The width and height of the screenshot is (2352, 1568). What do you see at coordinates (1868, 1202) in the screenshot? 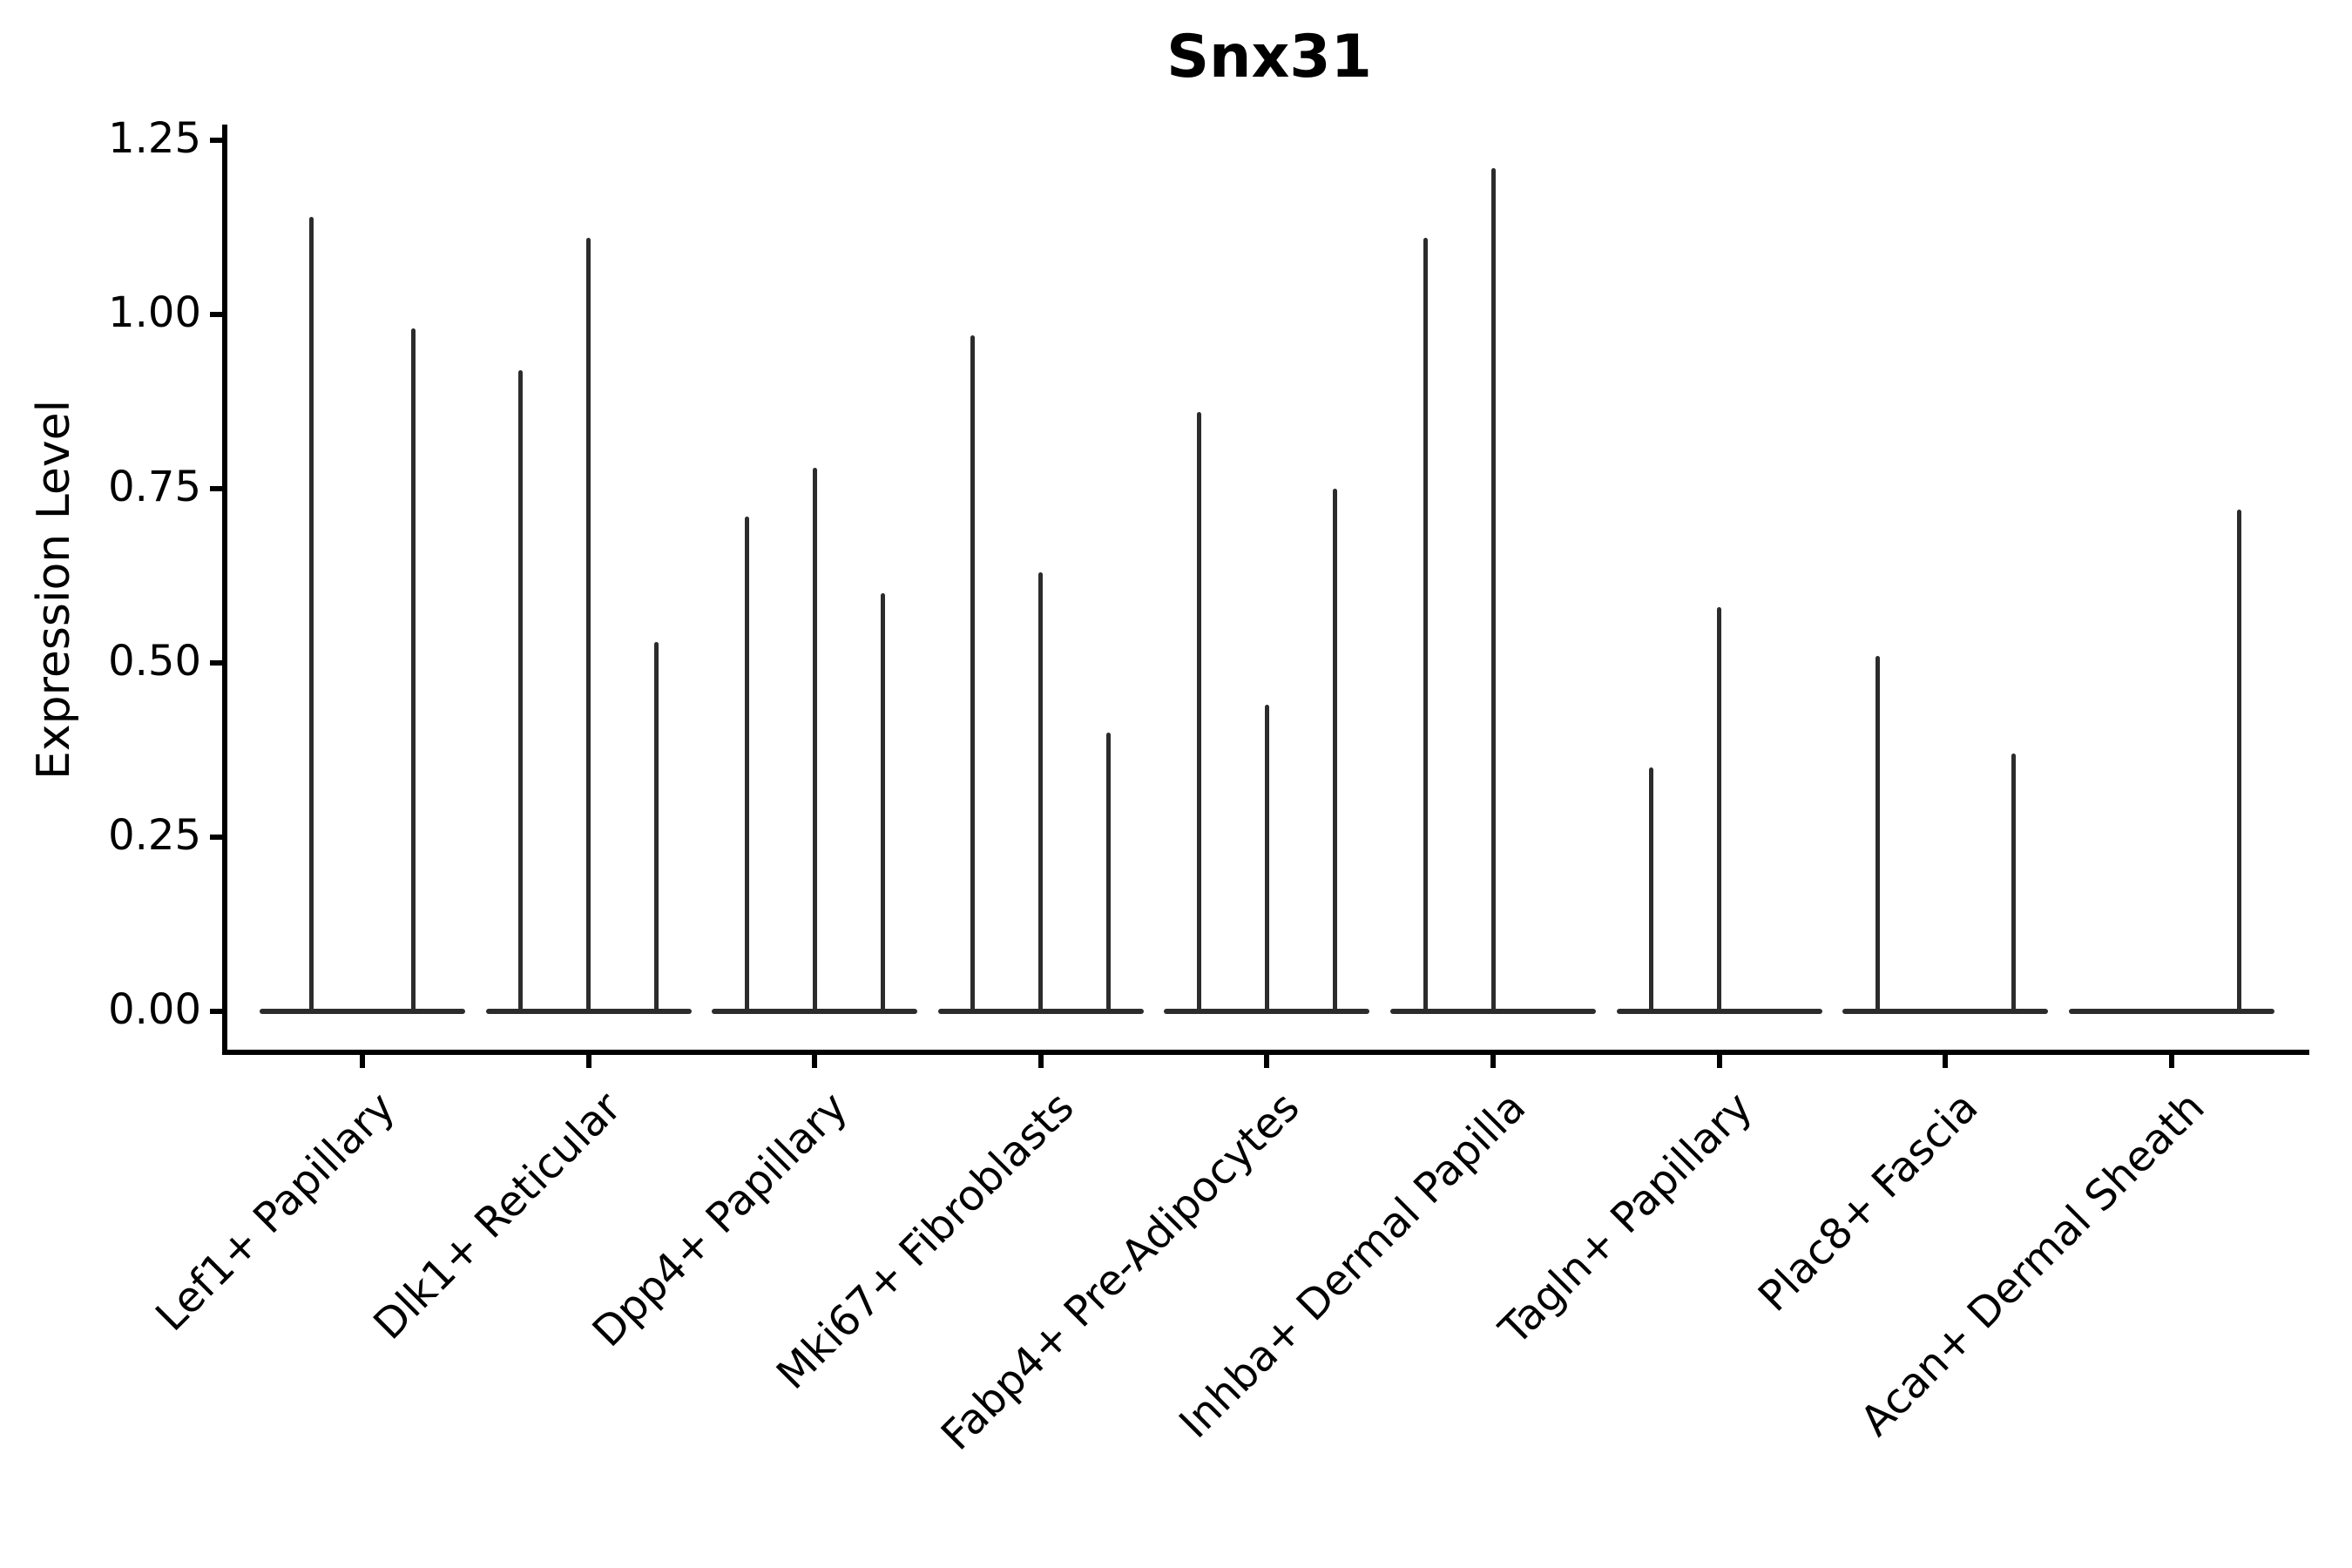
I see `x-tick-label: Plac8+ Fascia` at bounding box center [1868, 1202].